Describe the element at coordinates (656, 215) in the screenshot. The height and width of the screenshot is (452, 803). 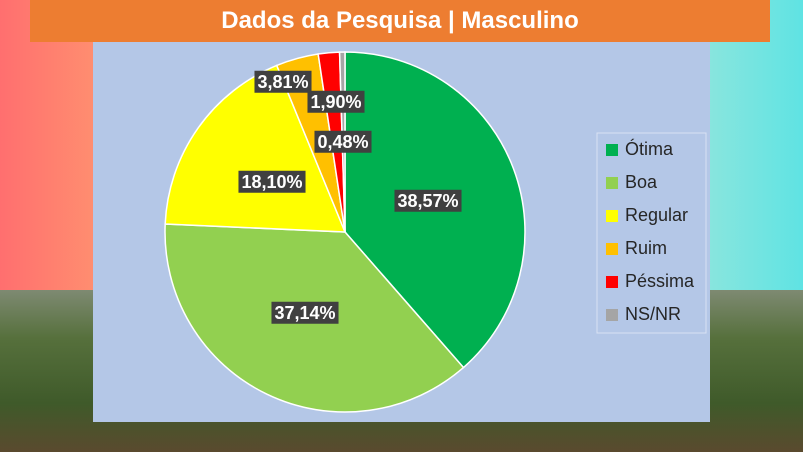
I see `legend-label: Regular` at that location.